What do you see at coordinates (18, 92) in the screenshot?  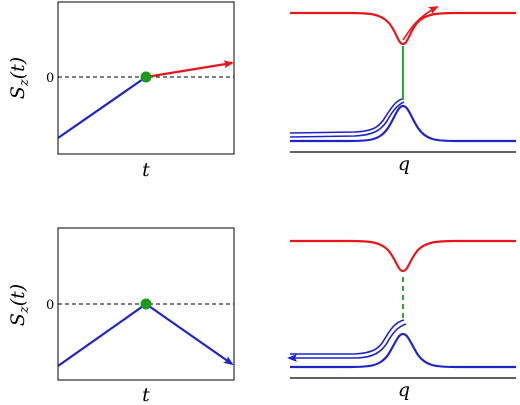 I see `top-left-ylabel-main: S` at bounding box center [18, 92].